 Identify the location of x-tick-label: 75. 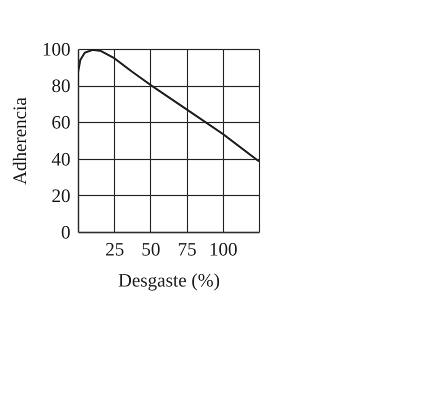
(187, 250).